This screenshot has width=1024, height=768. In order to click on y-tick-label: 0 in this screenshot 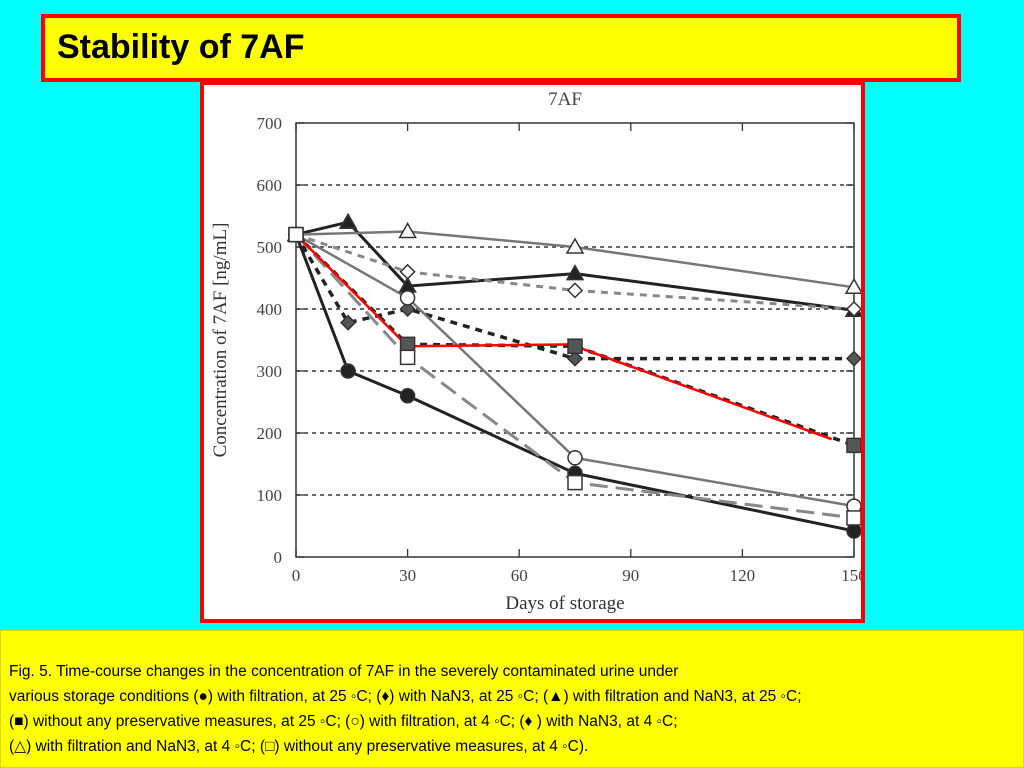, I will do `click(278, 557)`.